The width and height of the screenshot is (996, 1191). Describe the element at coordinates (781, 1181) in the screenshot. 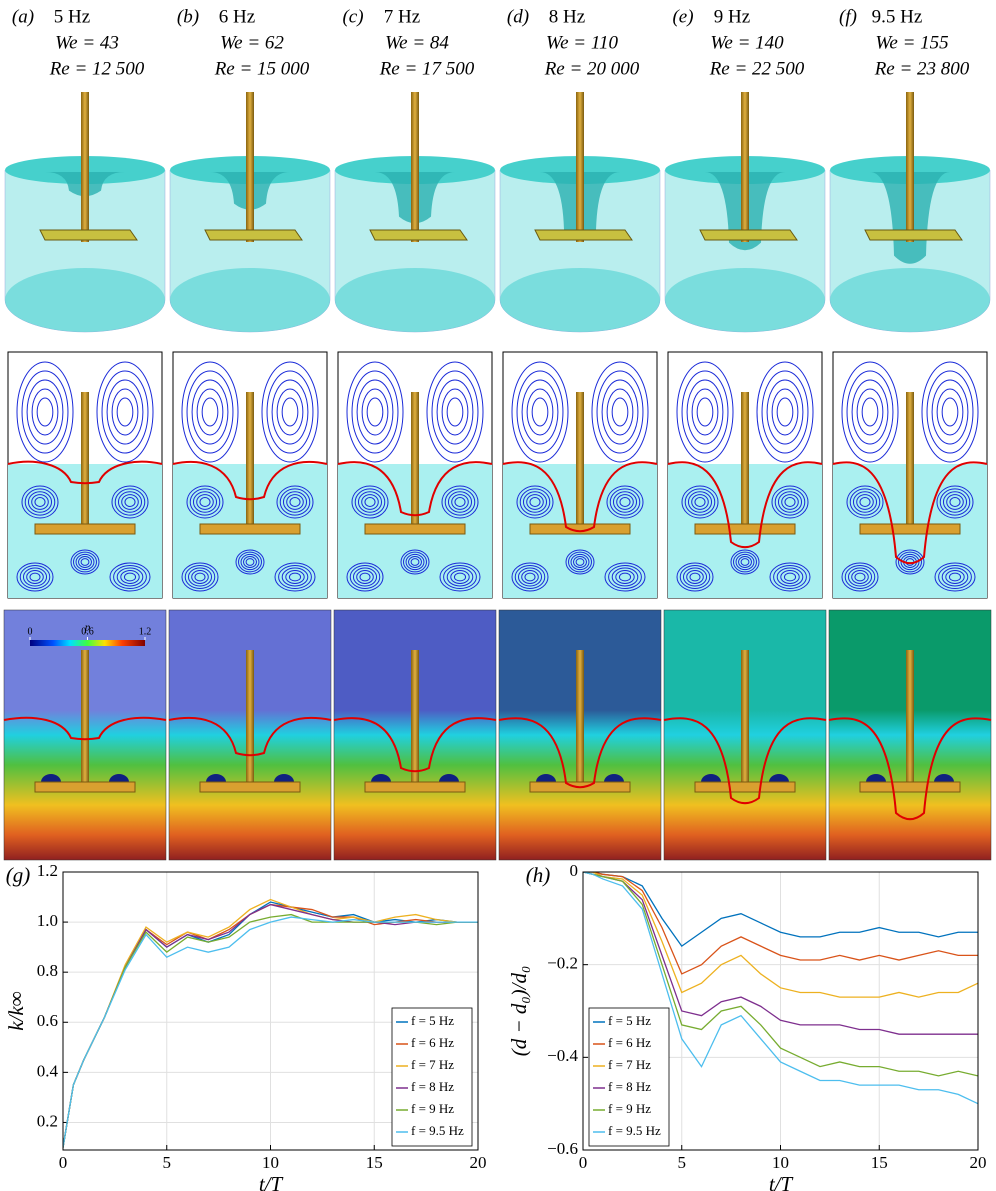

I see `x-axis-label: t/T` at that location.